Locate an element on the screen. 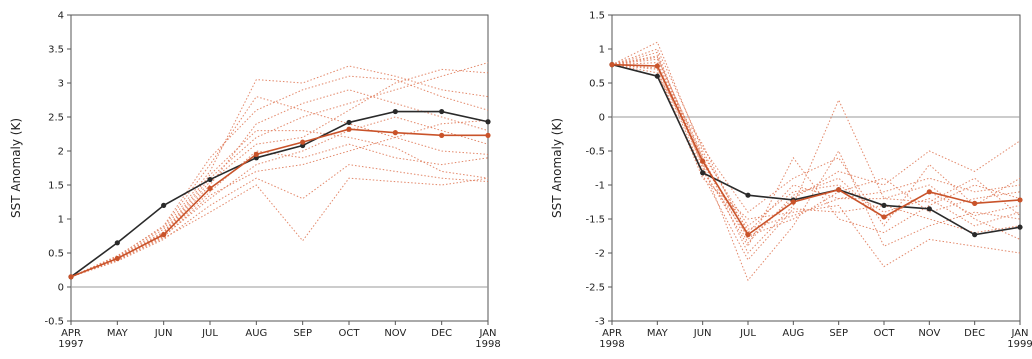 The height and width of the screenshot is (359, 1032). y-tick-label: -1 is located at coordinates (600, 186).